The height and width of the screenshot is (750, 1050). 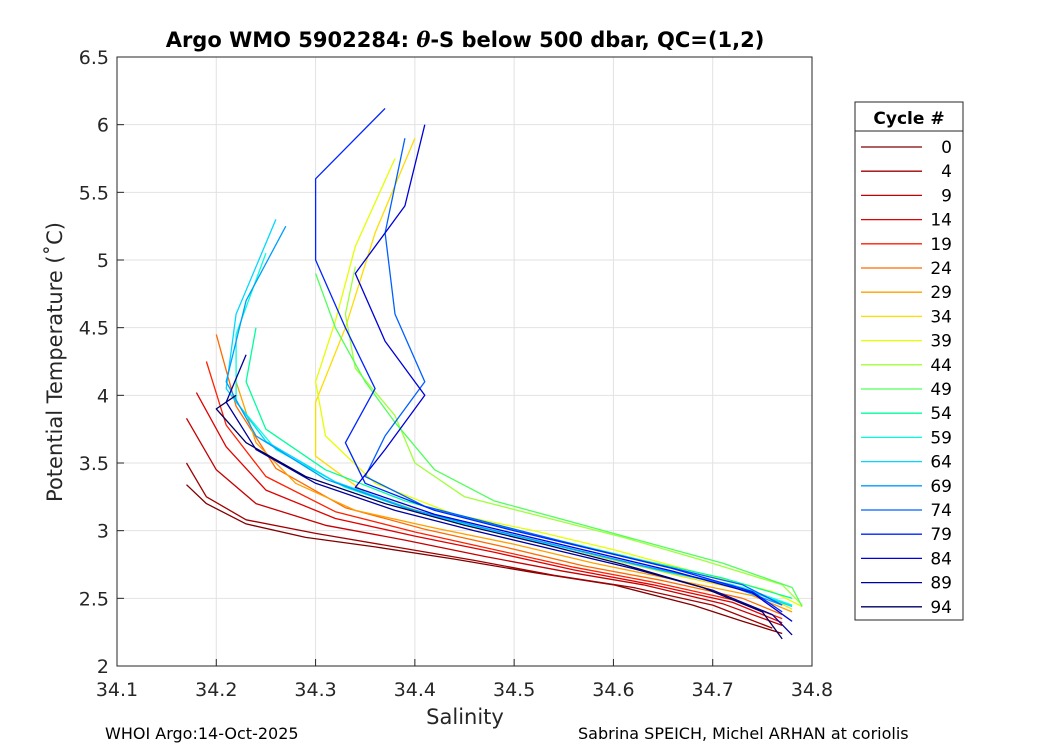 What do you see at coordinates (941, 584) in the screenshot?
I see `legend-label-cycle-89: 89` at bounding box center [941, 584].